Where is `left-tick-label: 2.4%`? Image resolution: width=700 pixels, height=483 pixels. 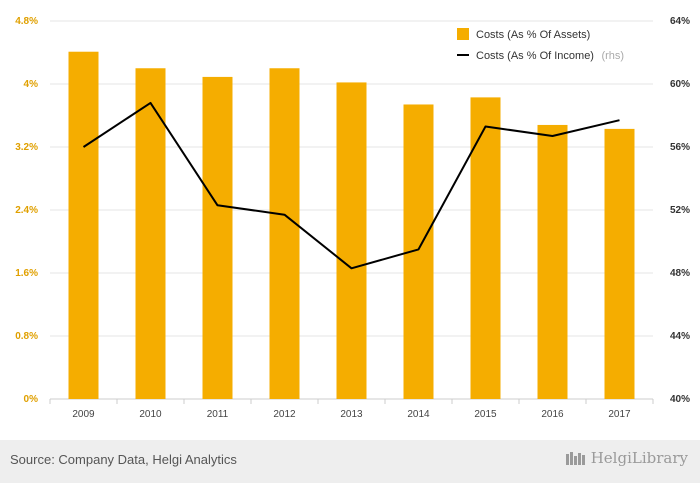 left-tick-label: 2.4% is located at coordinates (26, 210).